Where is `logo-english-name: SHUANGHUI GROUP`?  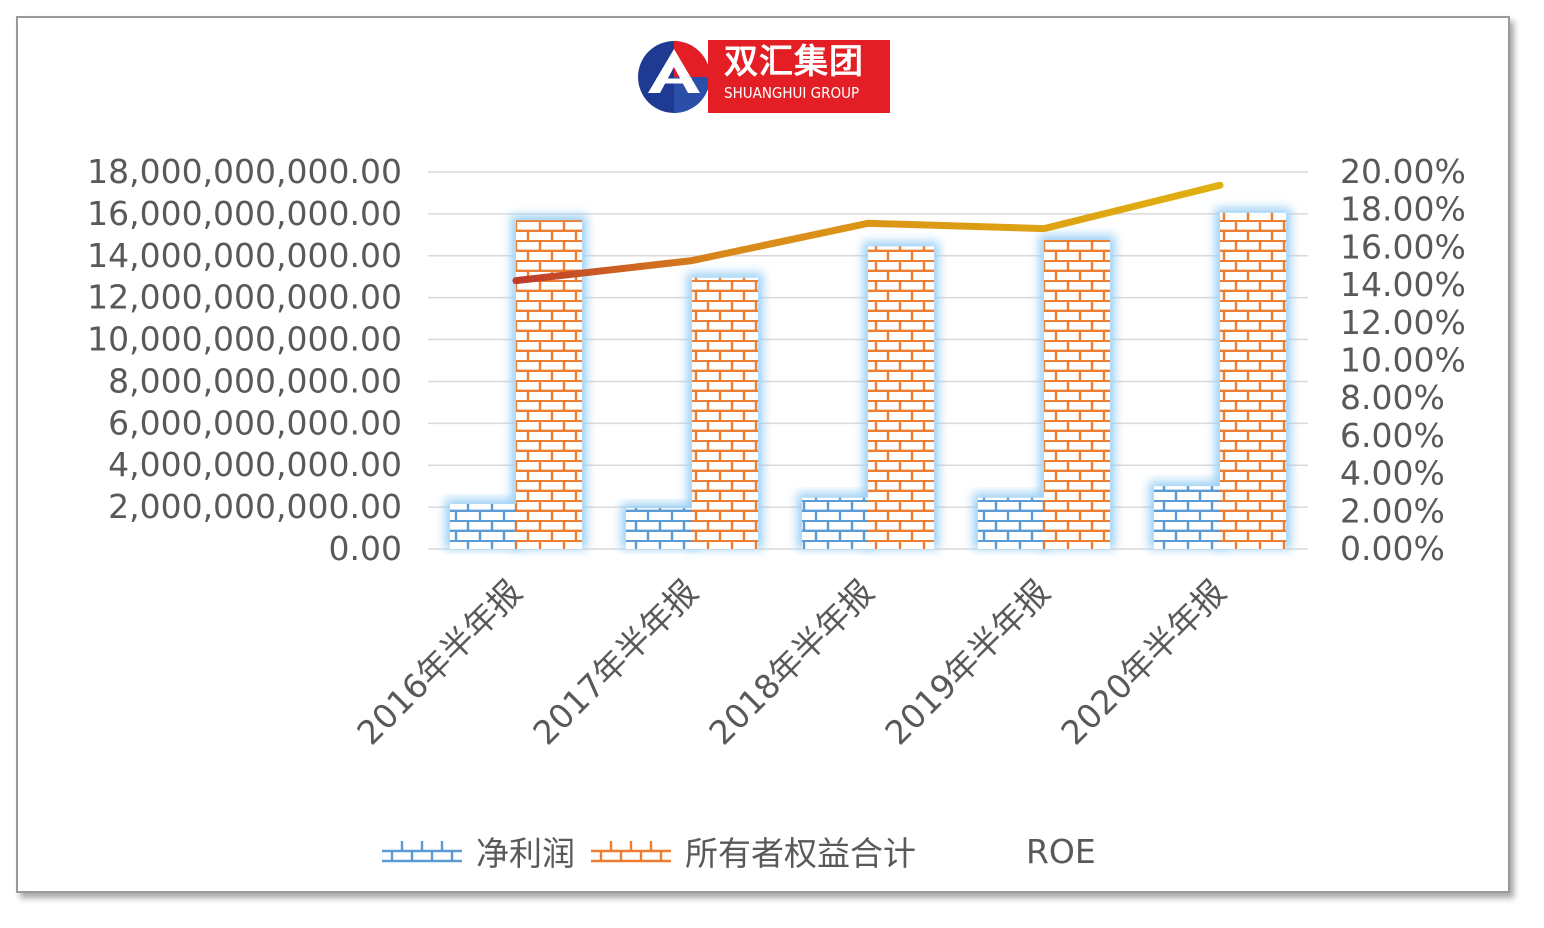 logo-english-name: SHUANGHUI GROUP is located at coordinates (792, 93).